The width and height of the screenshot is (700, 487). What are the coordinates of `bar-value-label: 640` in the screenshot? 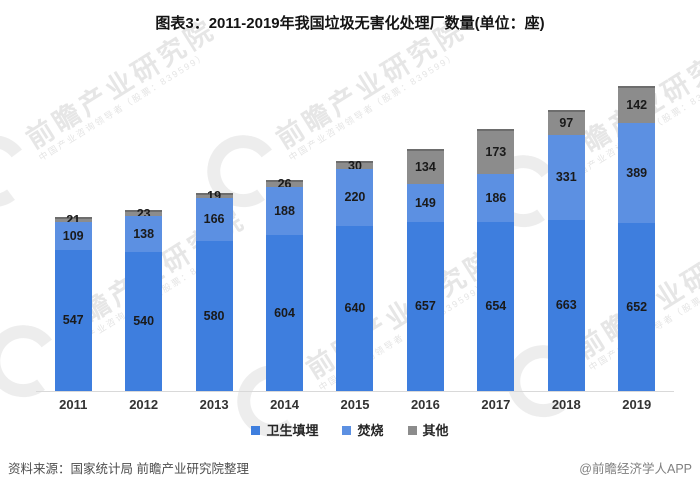 It's located at (355, 308).